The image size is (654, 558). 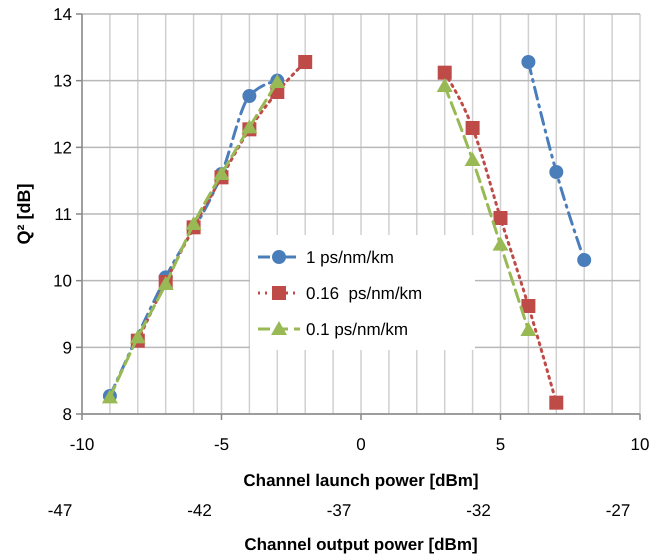 I want to click on x-tick-label: -5, so click(x=222, y=444).